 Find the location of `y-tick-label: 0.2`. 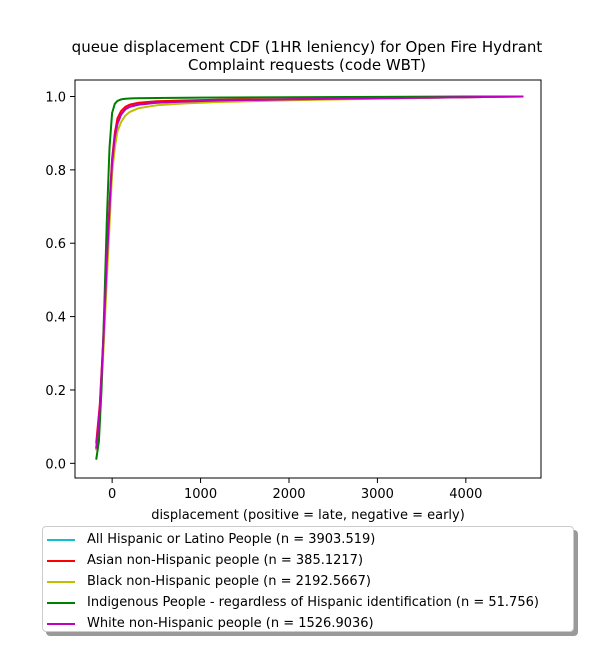

y-tick-label: 0.2 is located at coordinates (55, 391).